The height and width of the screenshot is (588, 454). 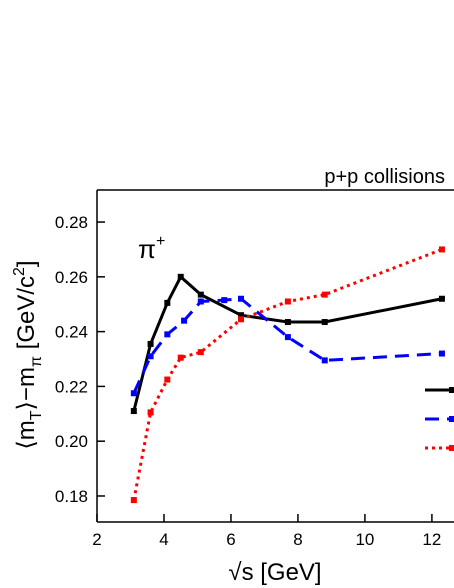 What do you see at coordinates (147, 249) in the screenshot?
I see `annotation-base: π` at bounding box center [147, 249].